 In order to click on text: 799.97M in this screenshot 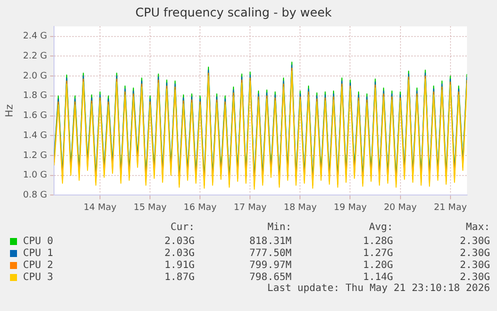, I will do `click(270, 265)`.